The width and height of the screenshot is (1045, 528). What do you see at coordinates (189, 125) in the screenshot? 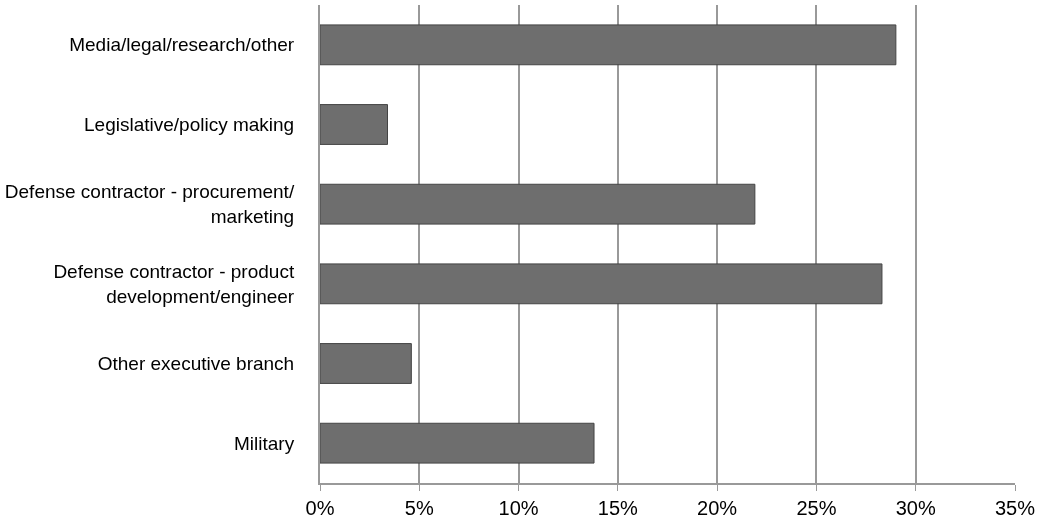
I see `y-tick-label: Legislative/policy making` at bounding box center [189, 125].